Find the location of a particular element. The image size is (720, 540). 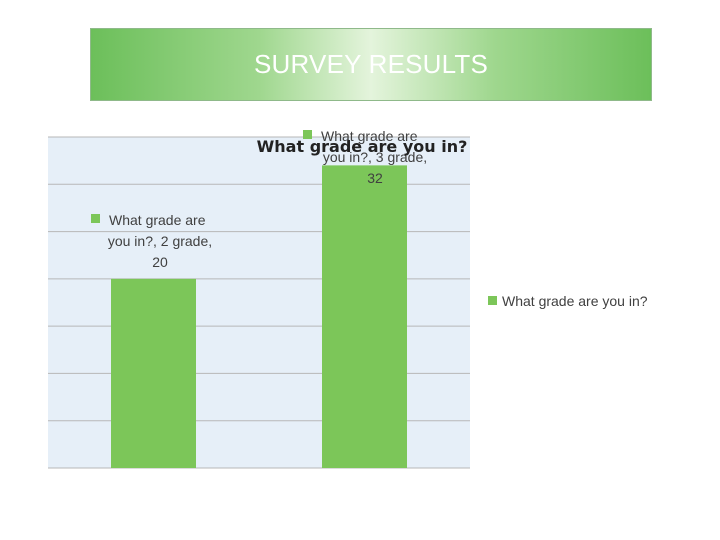

chart-title: What grade are you in? is located at coordinates (362, 146).